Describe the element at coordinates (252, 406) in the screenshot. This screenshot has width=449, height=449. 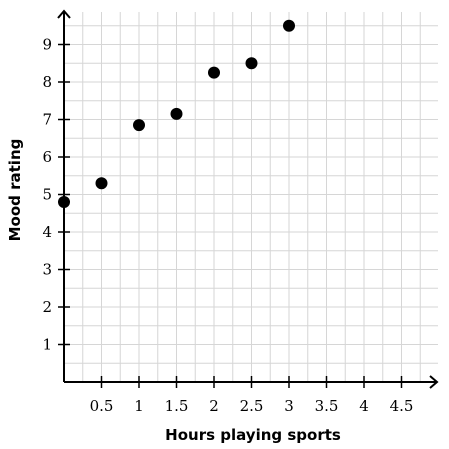
I see `x-tick-label: 2.5` at that location.